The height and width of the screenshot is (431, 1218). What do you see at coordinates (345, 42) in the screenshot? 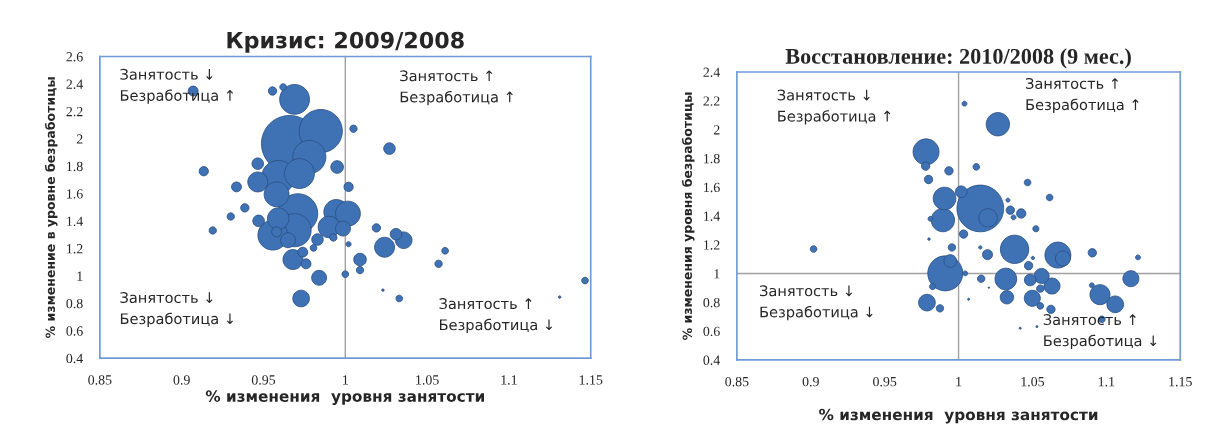
I see `chart-title: Кризис: 2009/2008` at bounding box center [345, 42].